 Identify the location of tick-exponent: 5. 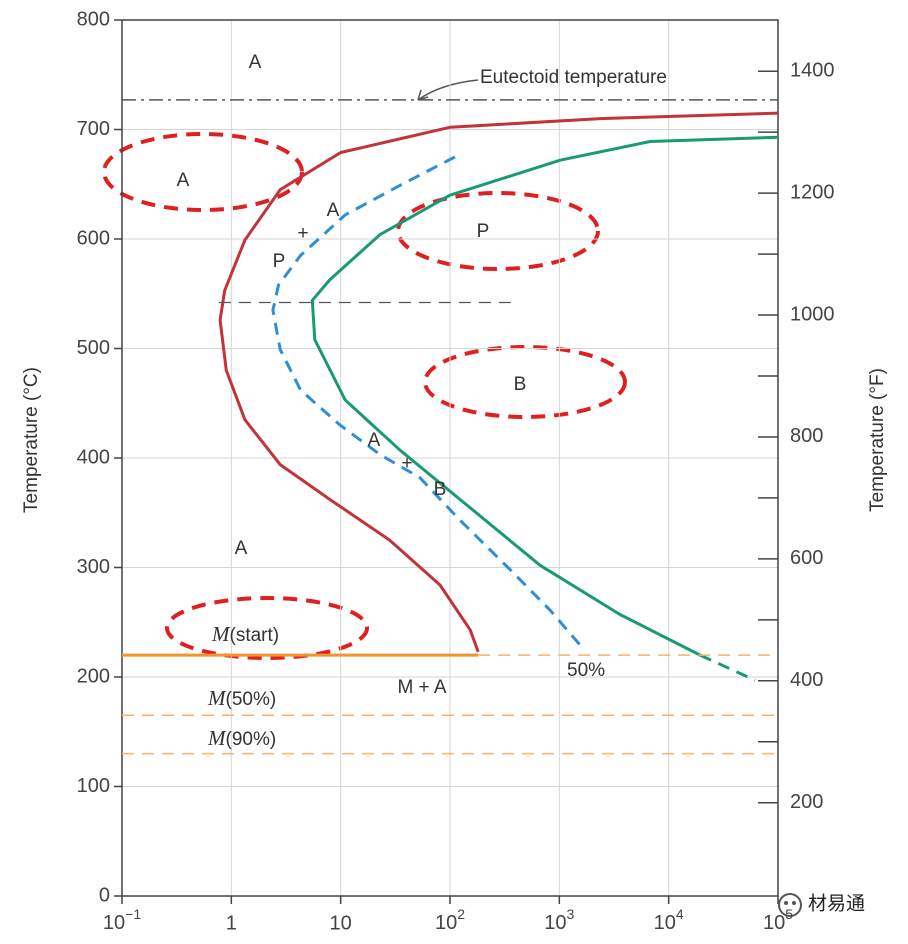
(789, 914).